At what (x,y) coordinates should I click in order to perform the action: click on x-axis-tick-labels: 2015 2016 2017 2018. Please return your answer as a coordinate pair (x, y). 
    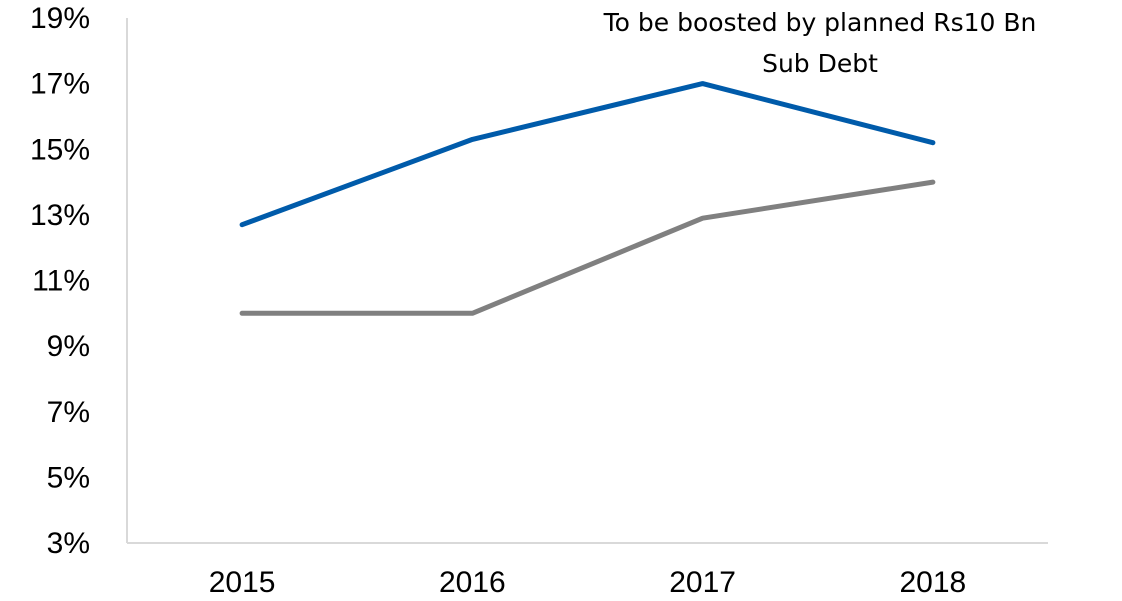
    Looking at the image, I should click on (588, 582).